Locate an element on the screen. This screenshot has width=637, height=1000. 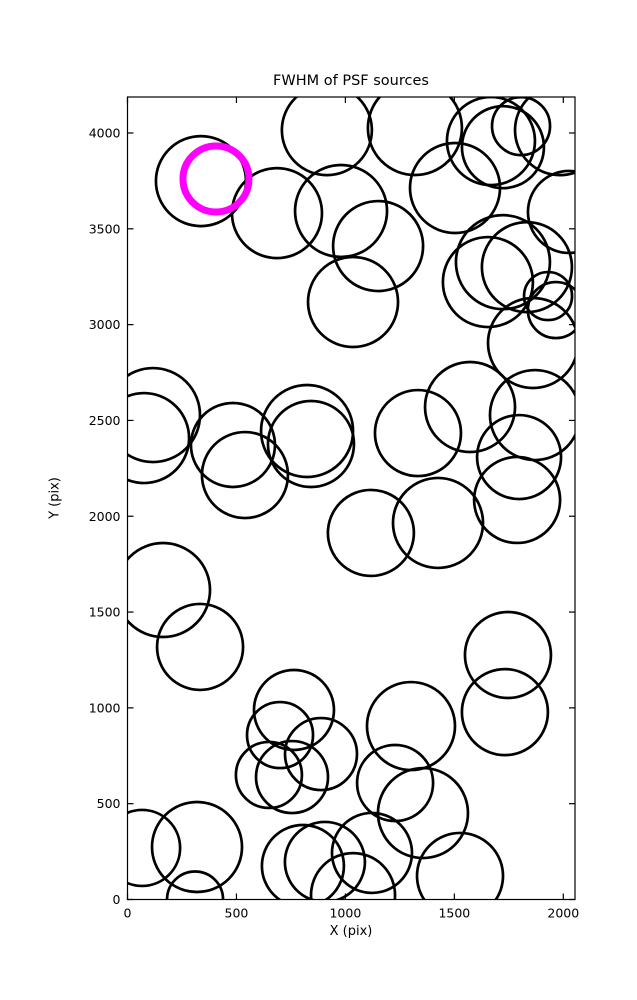
y-tick-label: 500 is located at coordinates (109, 803).